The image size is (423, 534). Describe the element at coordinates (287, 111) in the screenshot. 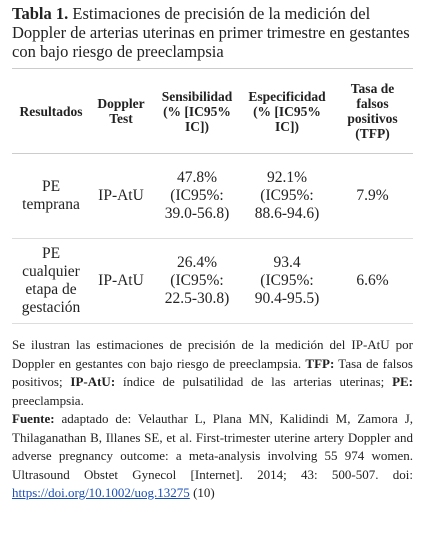

I see `header-cell: Especificidad (% [IC95% IC])` at that location.